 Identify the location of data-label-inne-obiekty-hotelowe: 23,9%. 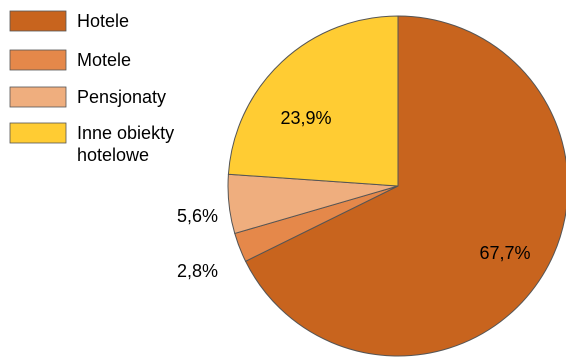
(305, 118).